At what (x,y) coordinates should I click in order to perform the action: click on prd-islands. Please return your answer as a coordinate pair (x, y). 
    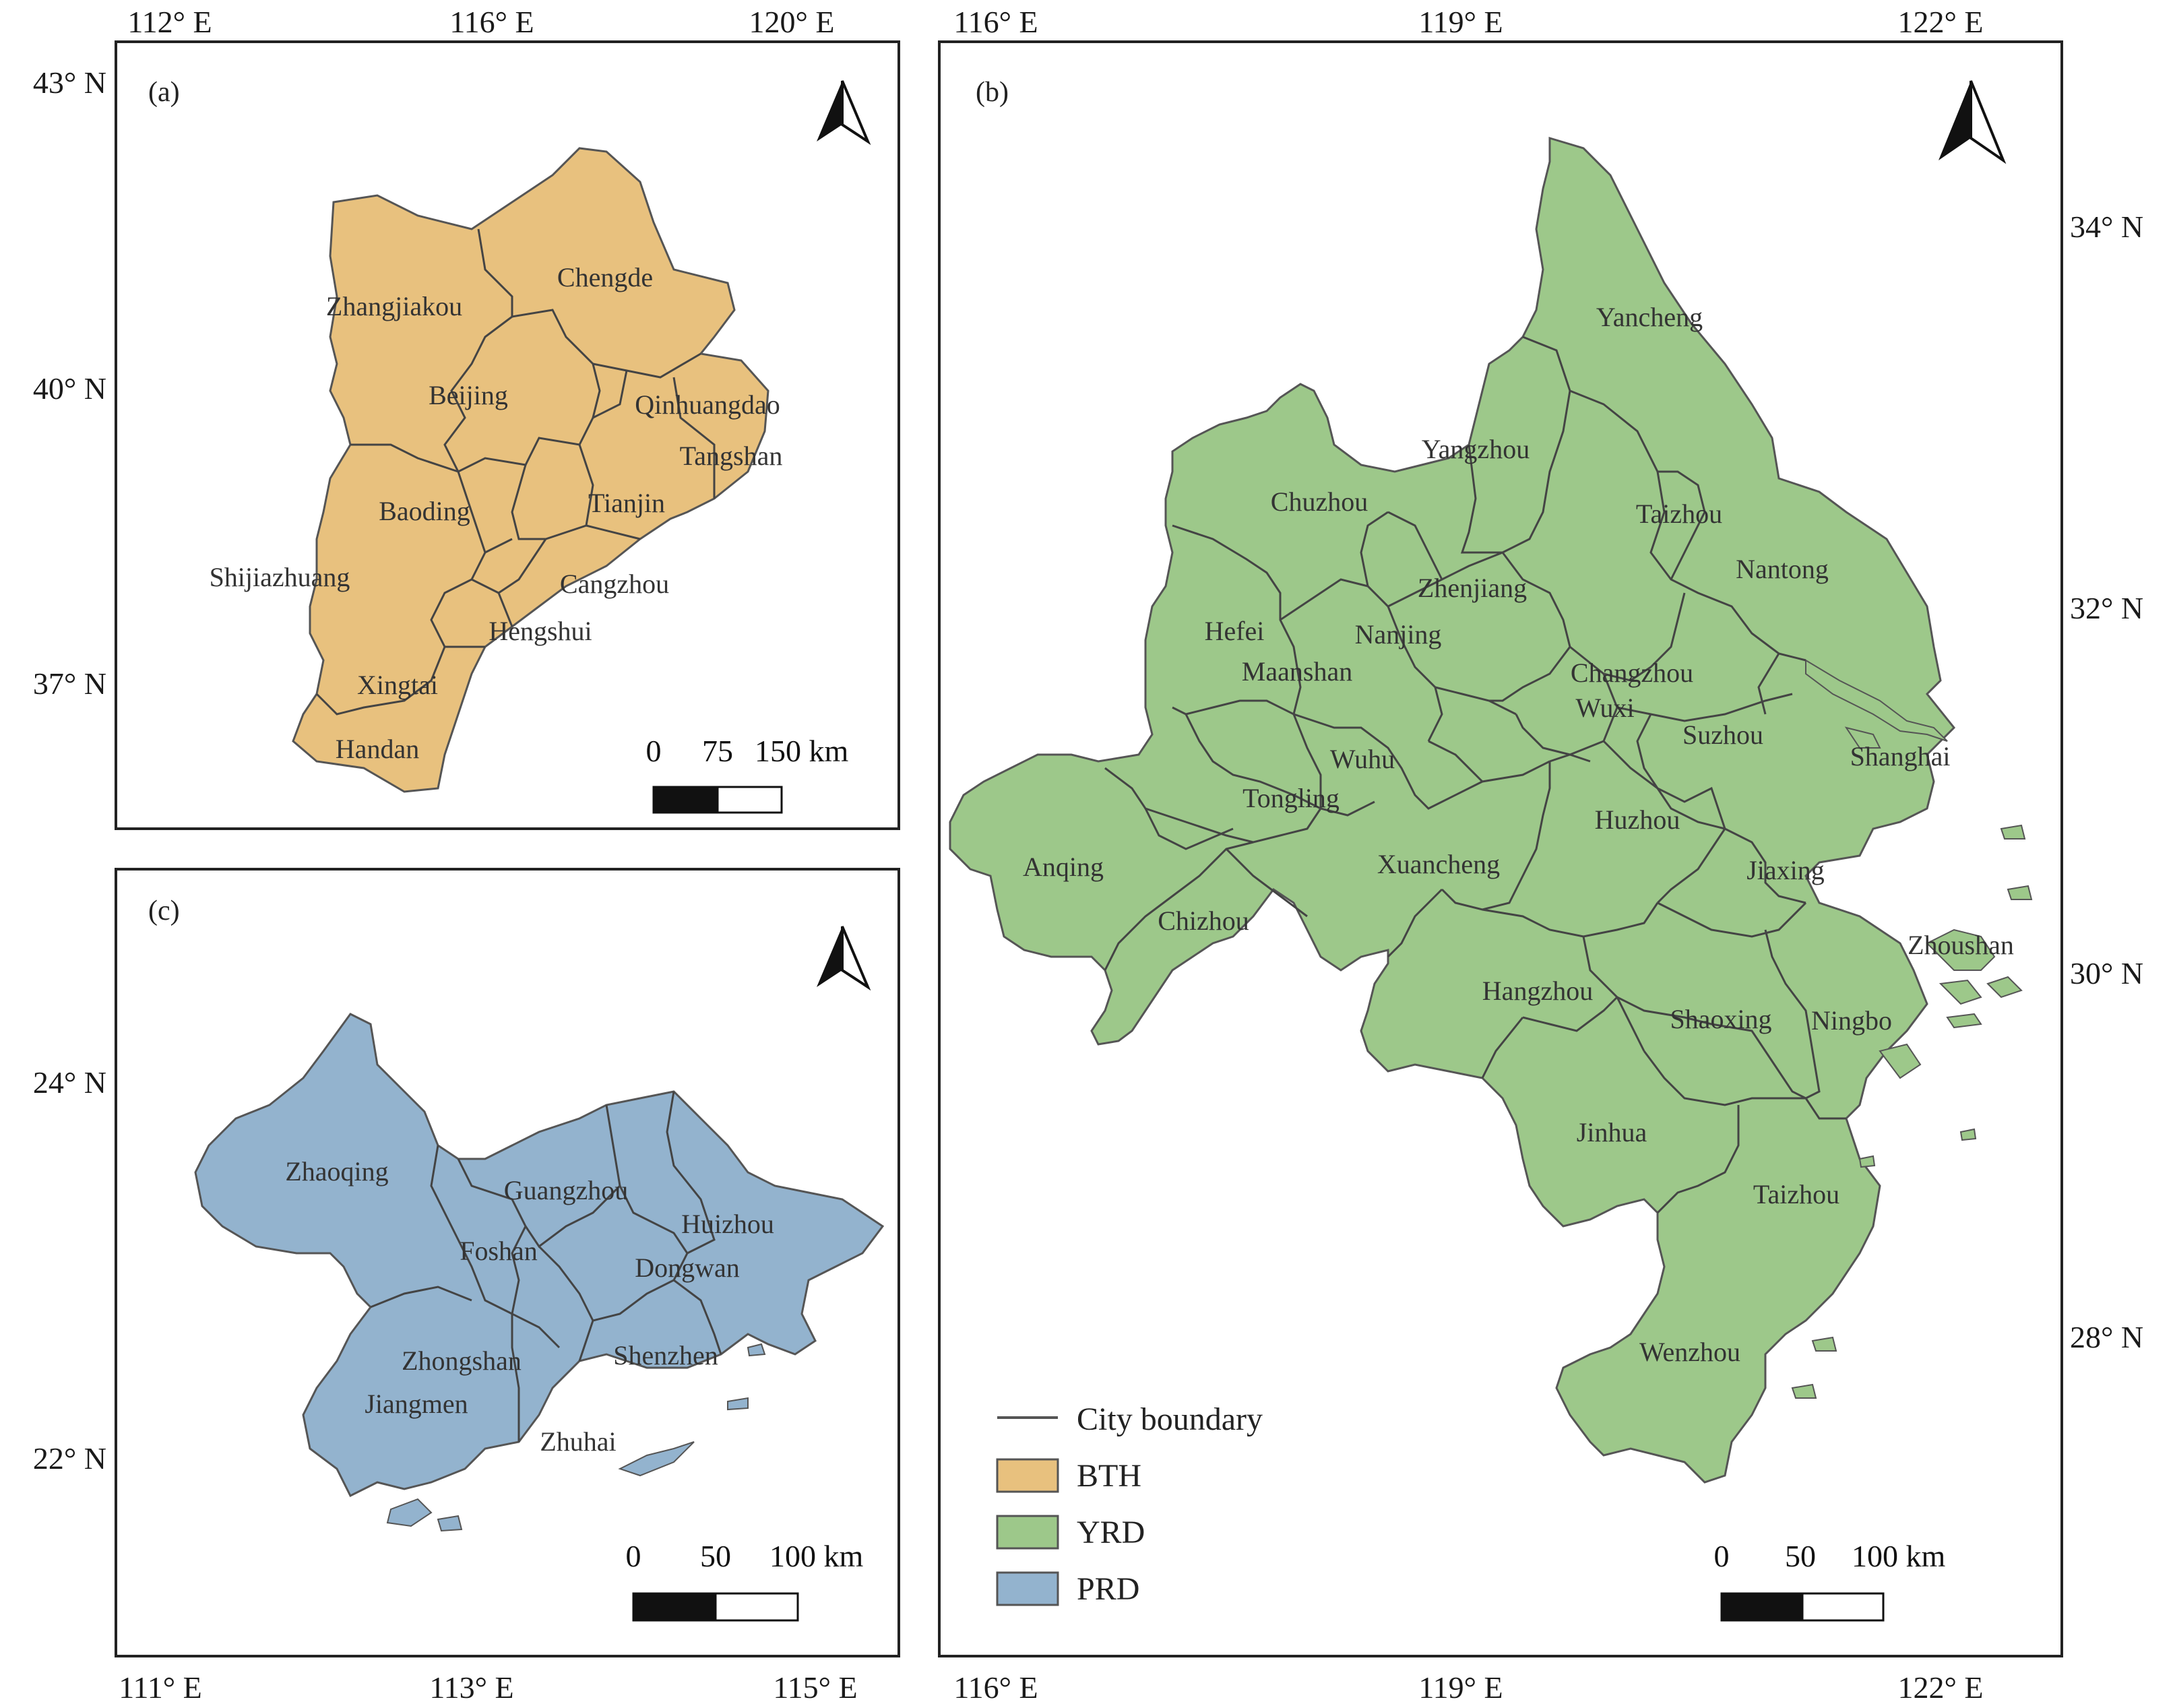
    Looking at the image, I should click on (576, 1437).